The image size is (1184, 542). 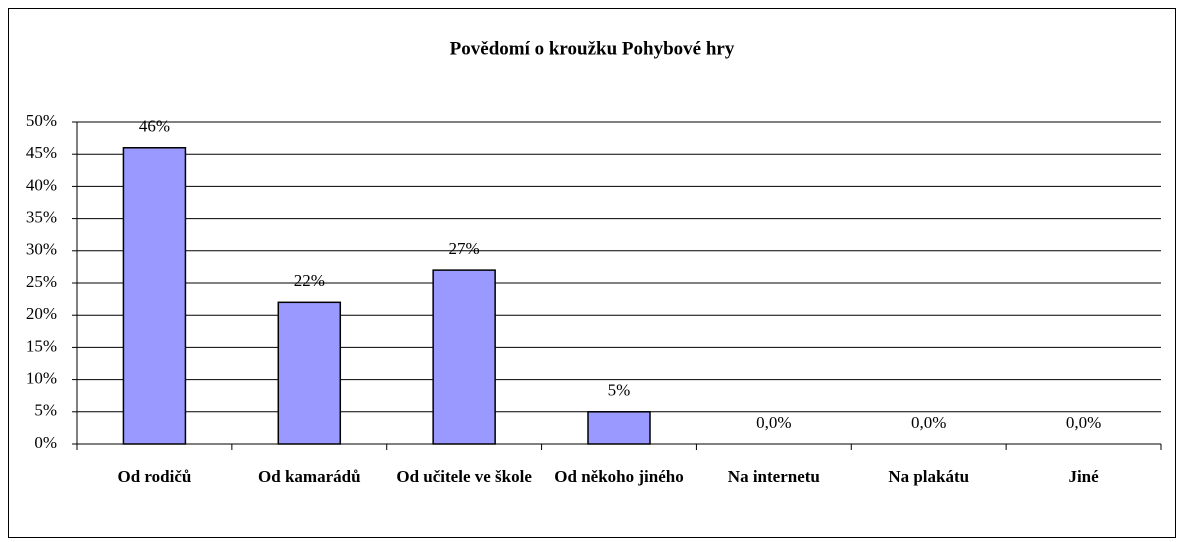 What do you see at coordinates (309, 280) in the screenshot?
I see `data-label: 22%` at bounding box center [309, 280].